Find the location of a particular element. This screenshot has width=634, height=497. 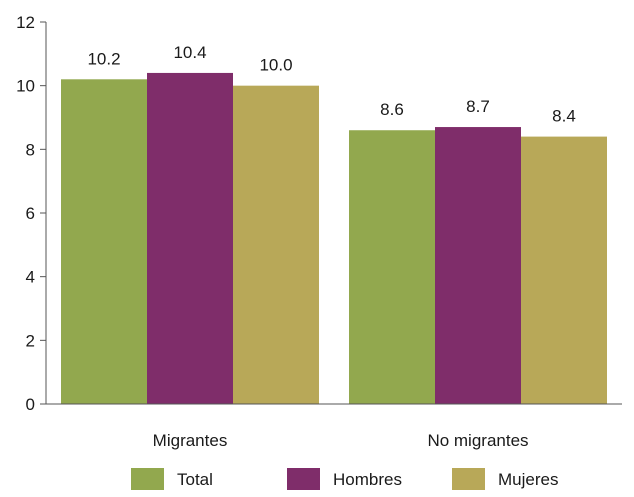

y-tick-label: 6 is located at coordinates (30, 213).